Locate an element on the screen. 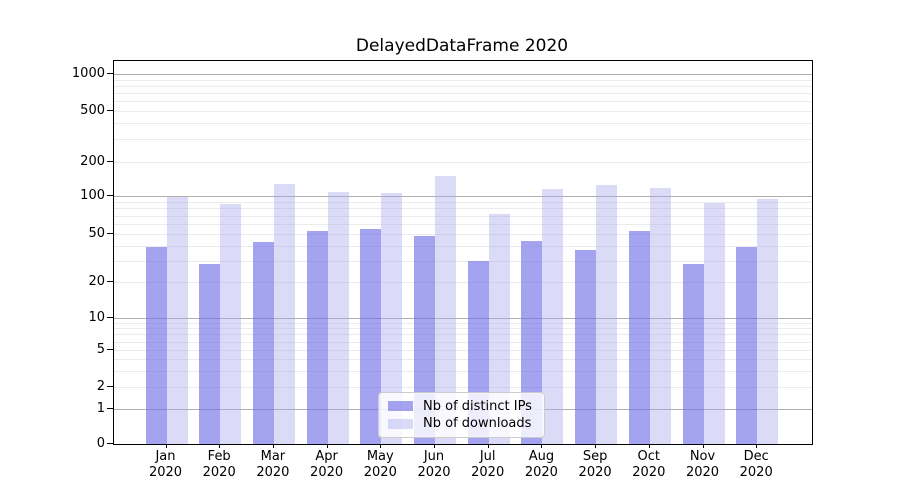 This screenshot has height=500, width=900. x-tick-mark-aug is located at coordinates (542, 446).